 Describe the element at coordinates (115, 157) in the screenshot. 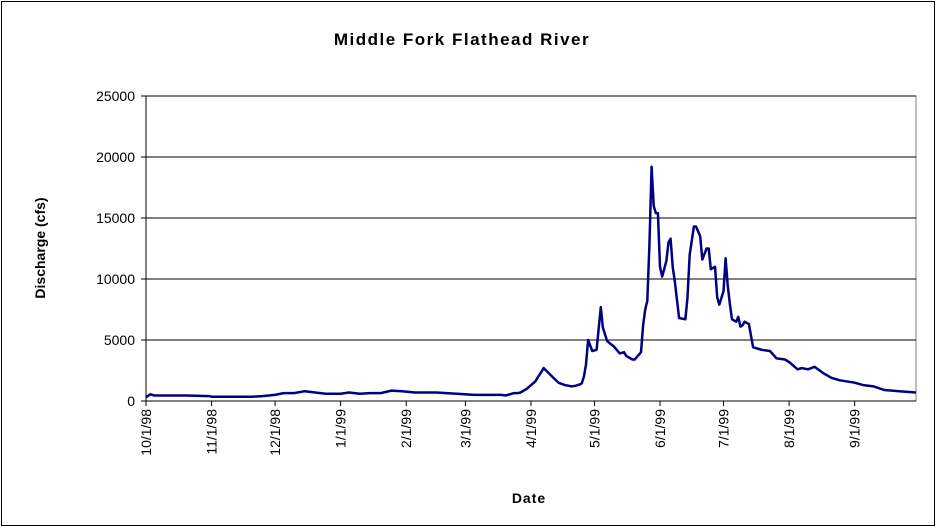

I see `y-tick-label: 20000` at that location.